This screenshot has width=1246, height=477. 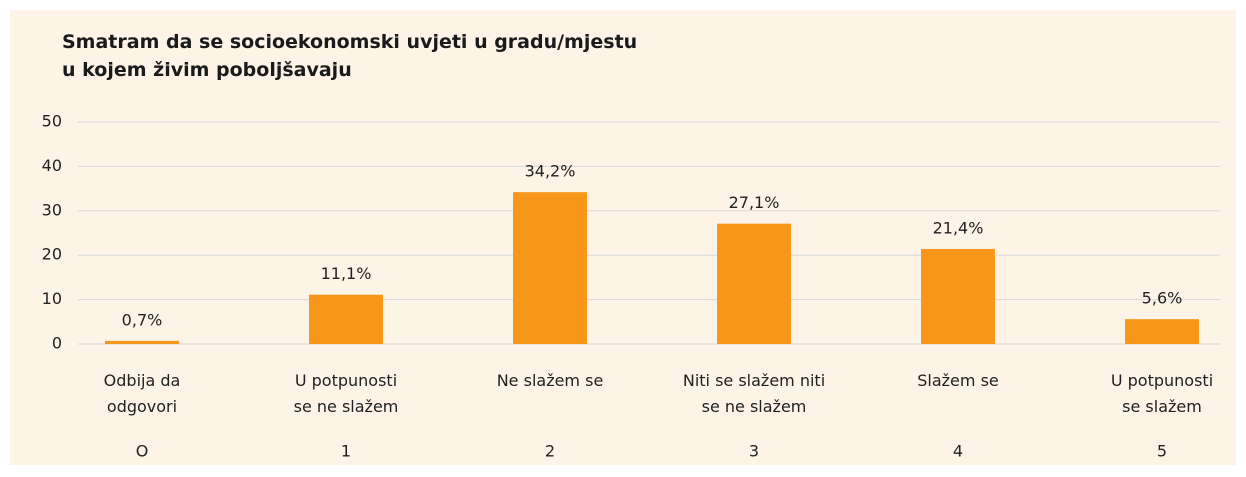 What do you see at coordinates (52, 121) in the screenshot?
I see `y-tick-label: 50` at bounding box center [52, 121].